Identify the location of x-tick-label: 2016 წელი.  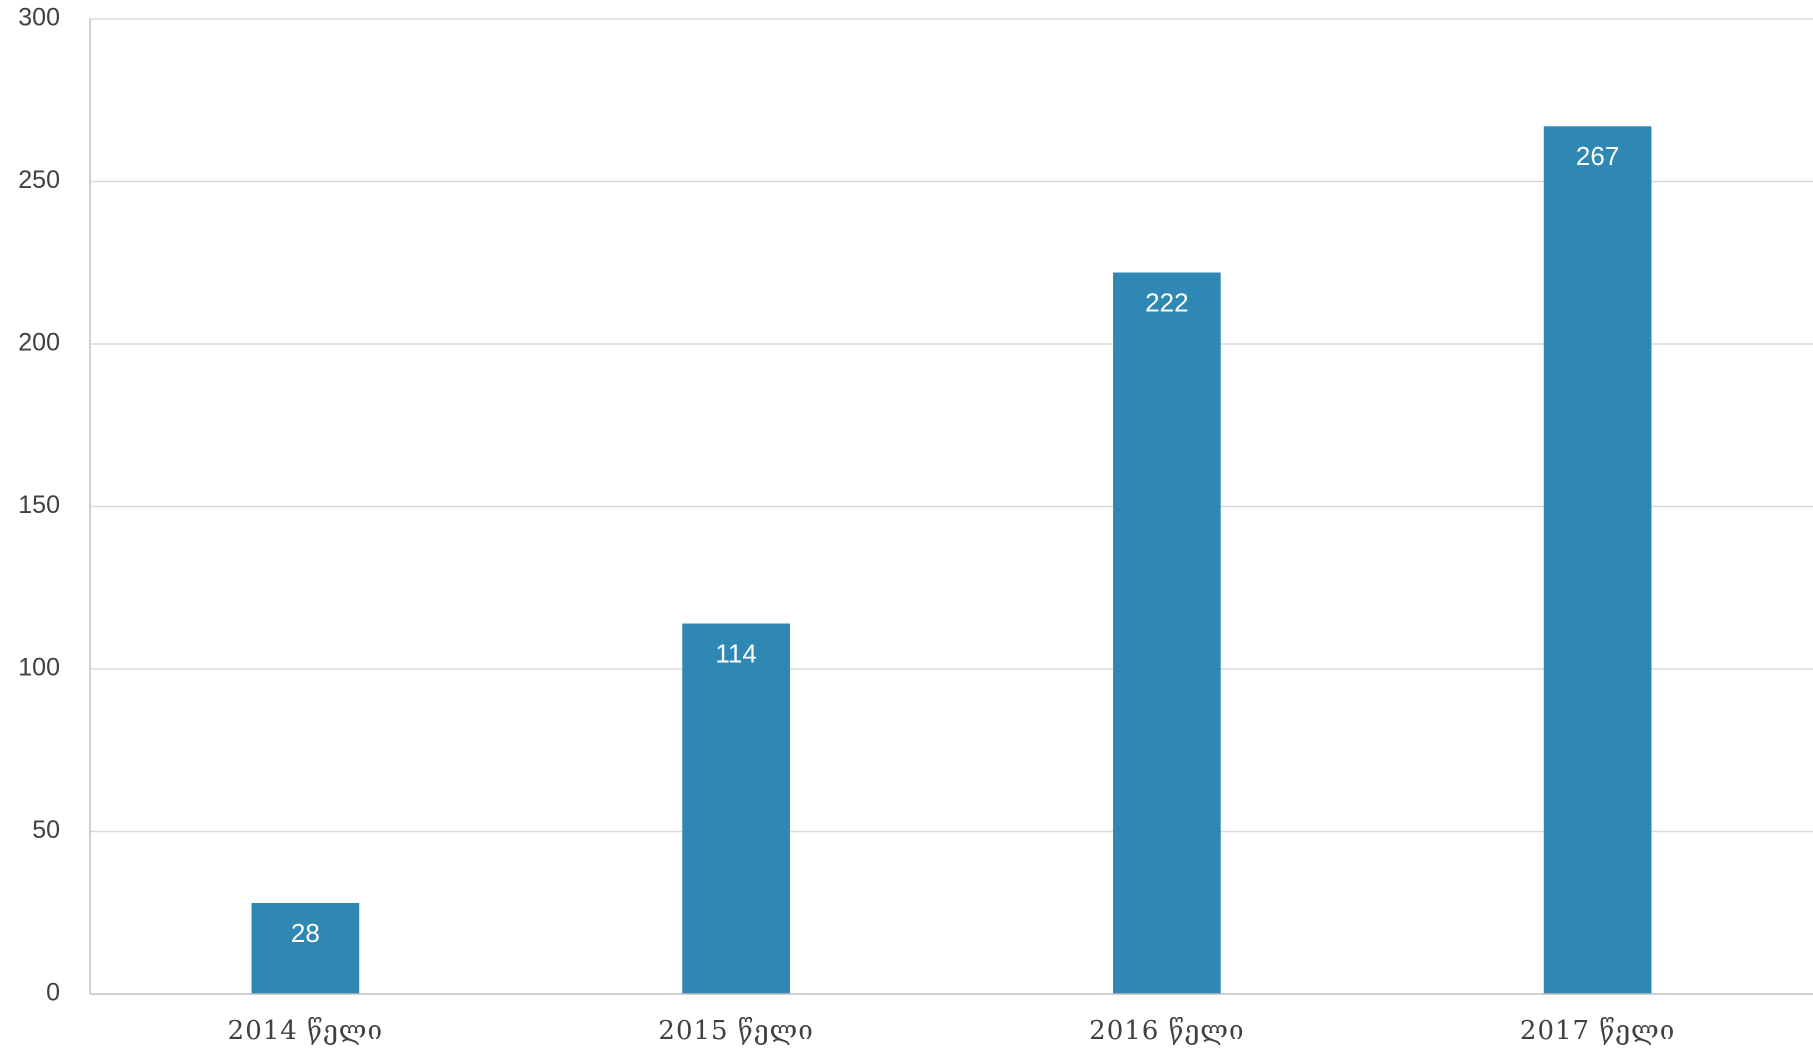
(1166, 1031).